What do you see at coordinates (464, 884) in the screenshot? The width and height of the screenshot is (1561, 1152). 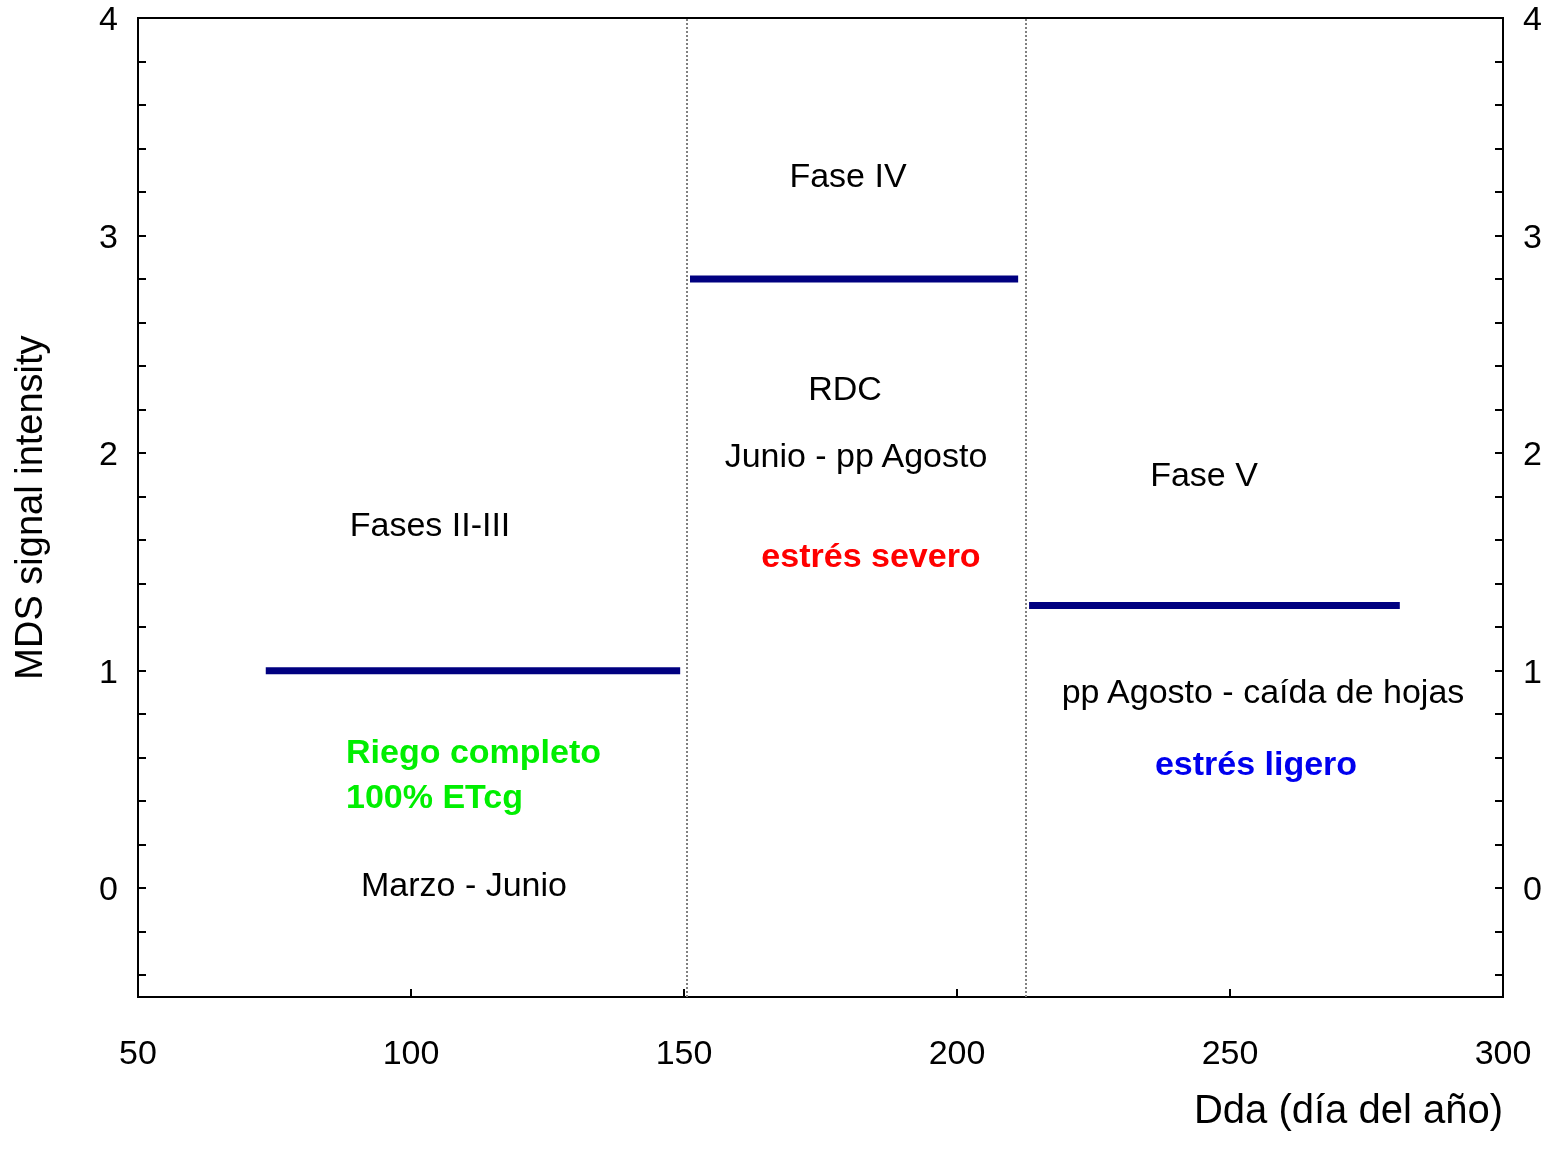 I see `annotation: Marzo - Junio` at bounding box center [464, 884].